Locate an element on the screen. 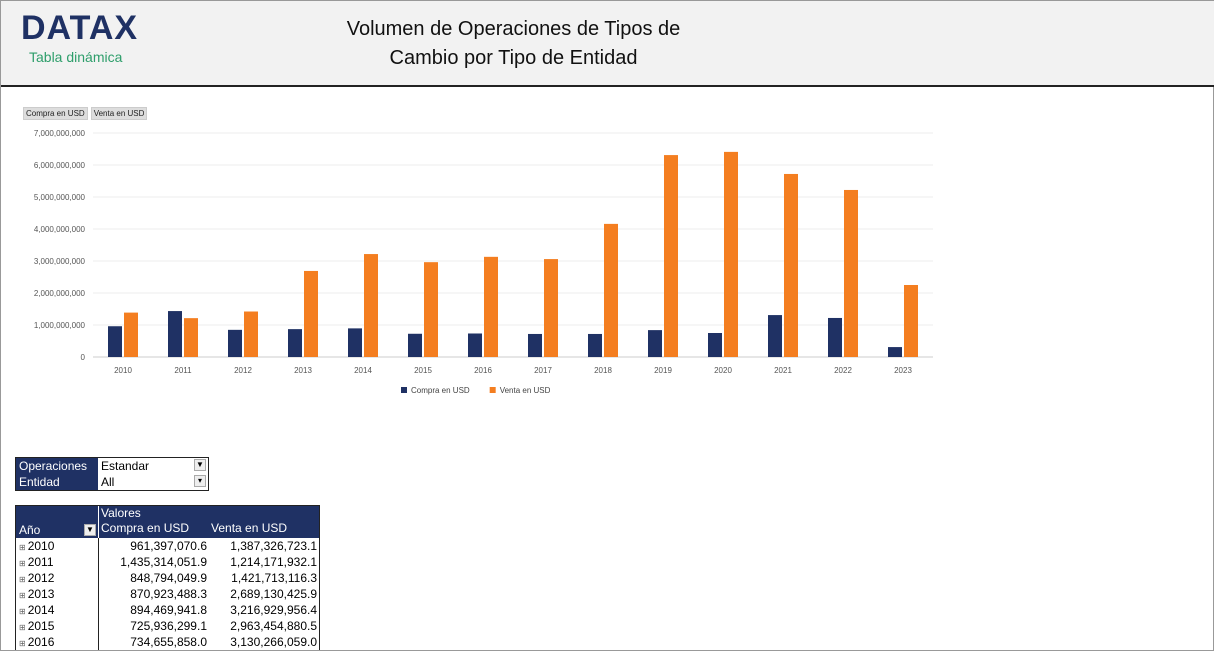 Image resolution: width=1214 pixels, height=652 pixels. year: 2010 is located at coordinates (41, 546).